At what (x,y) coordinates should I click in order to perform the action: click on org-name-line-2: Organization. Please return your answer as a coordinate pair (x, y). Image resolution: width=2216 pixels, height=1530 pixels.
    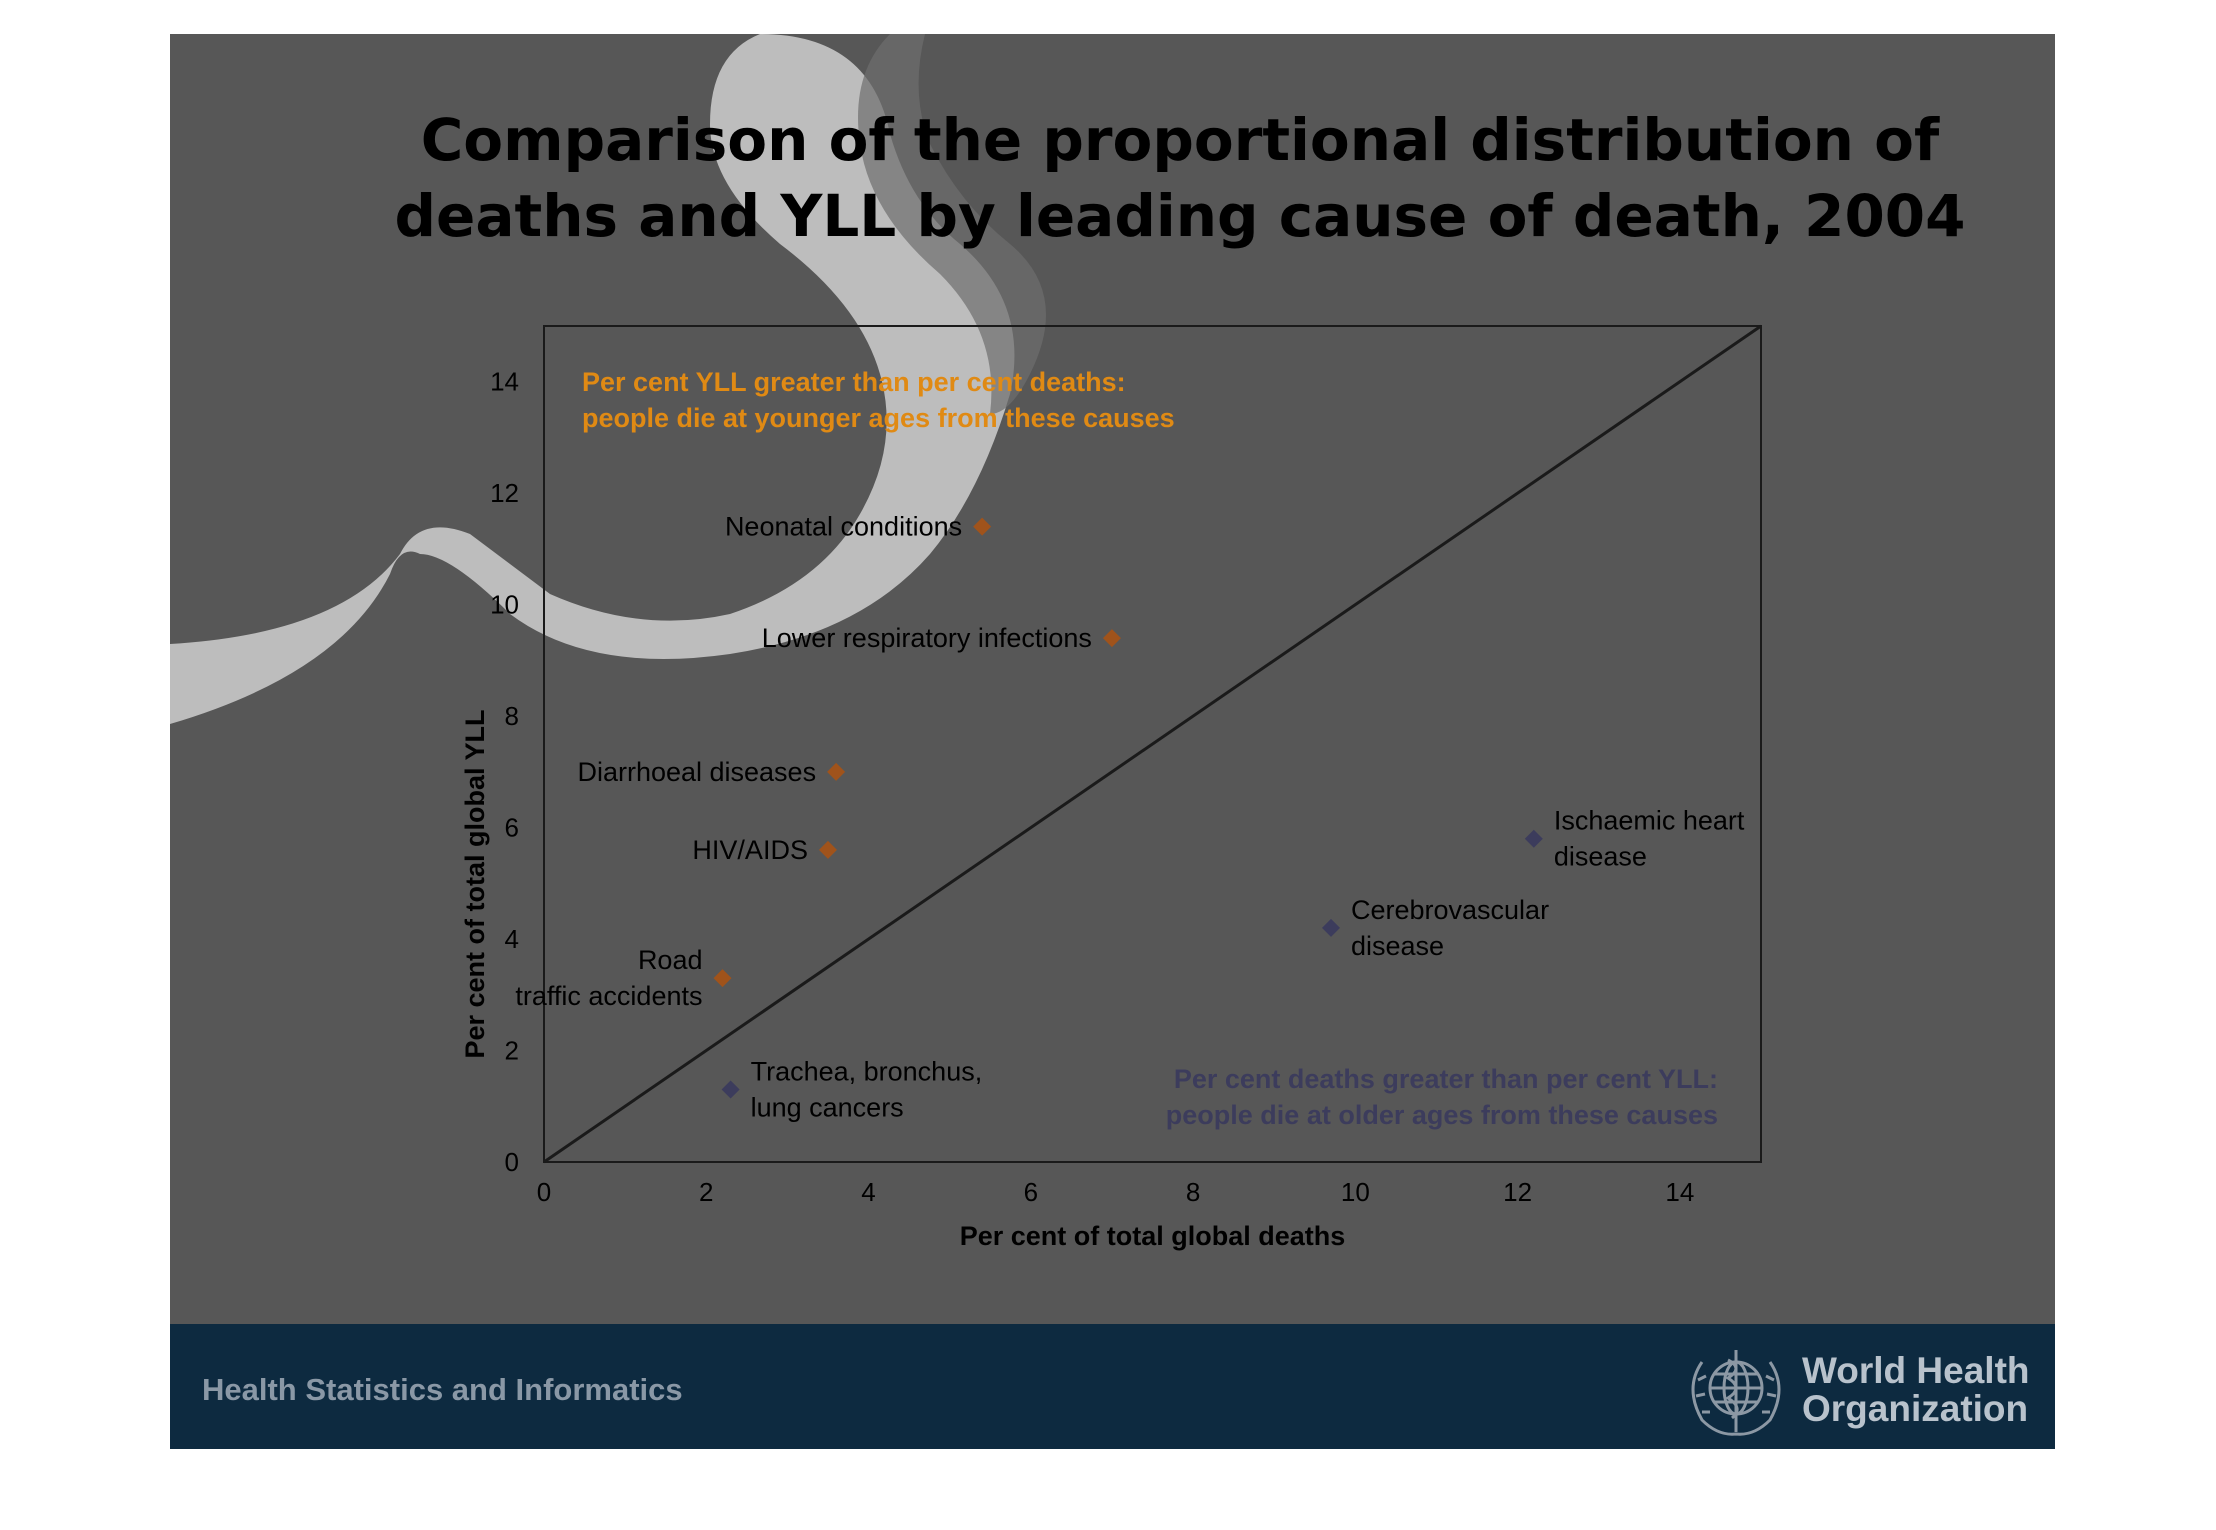
    Looking at the image, I should click on (1915, 1408).